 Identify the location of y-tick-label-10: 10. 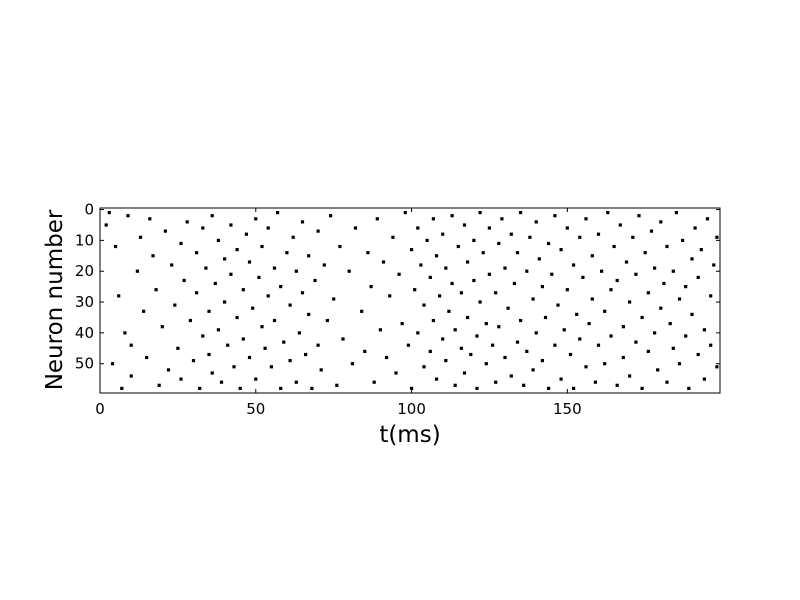
(84, 240).